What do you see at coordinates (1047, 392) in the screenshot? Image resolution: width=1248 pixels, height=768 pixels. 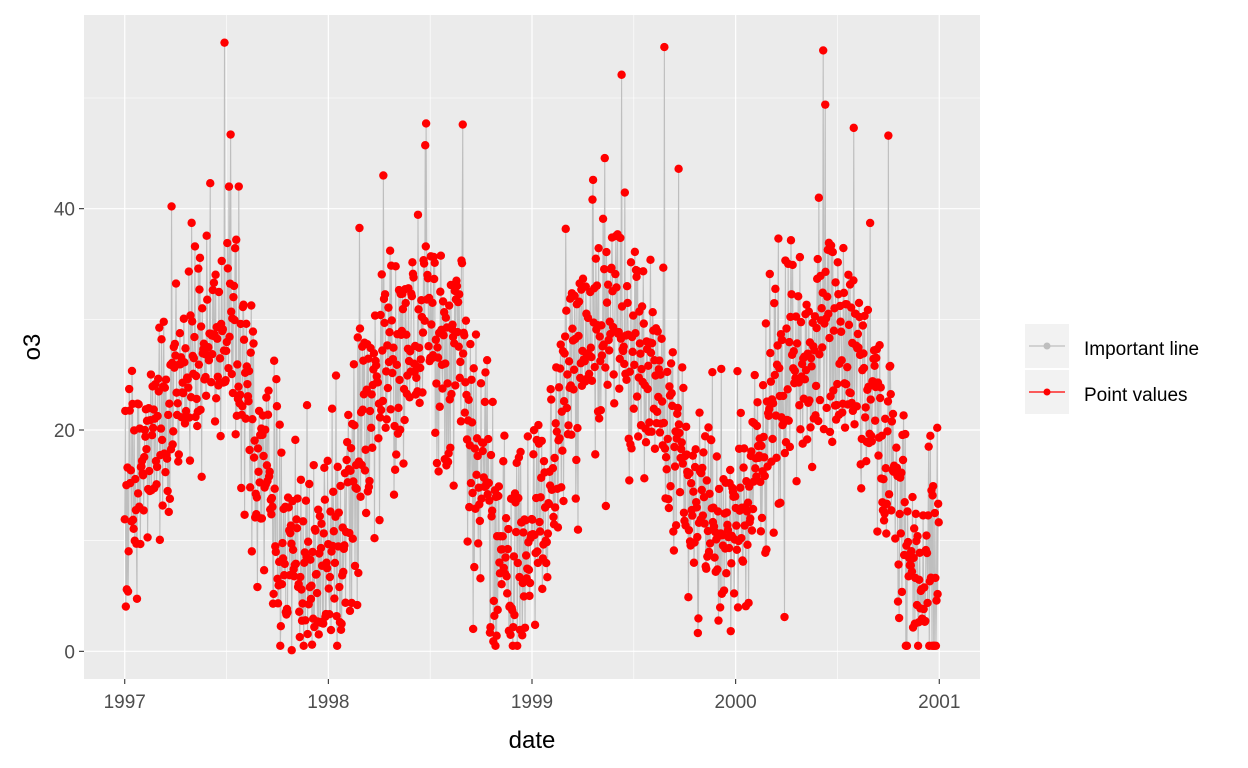 I see `legend-key-point` at bounding box center [1047, 392].